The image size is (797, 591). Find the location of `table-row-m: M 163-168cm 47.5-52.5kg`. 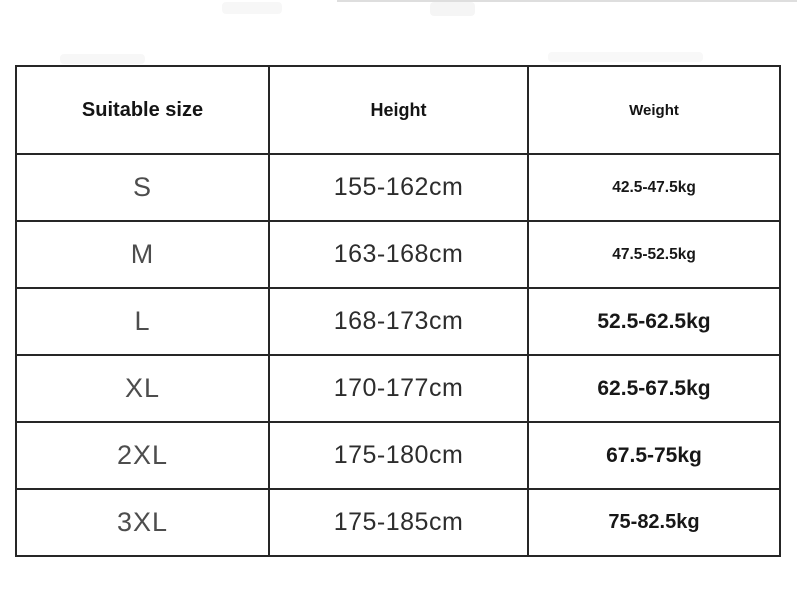

table-row-m: M 163-168cm 47.5-52.5kg is located at coordinates (398, 254).